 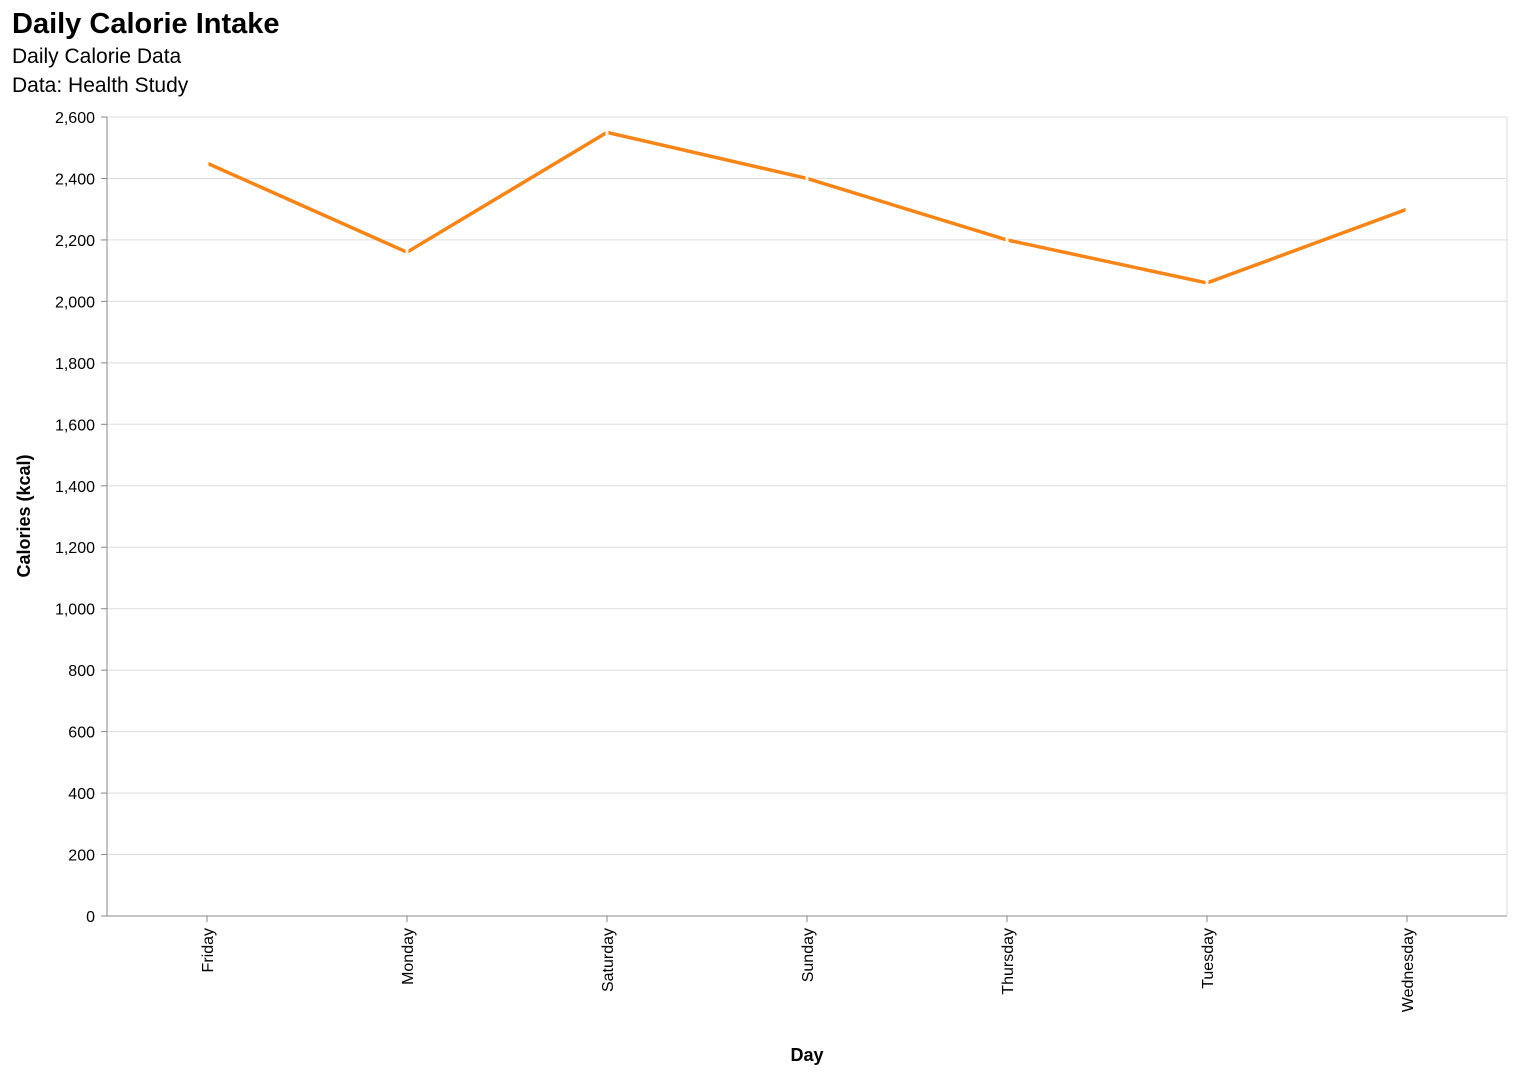 What do you see at coordinates (90, 917) in the screenshot?
I see `y-tick-label: 0` at bounding box center [90, 917].